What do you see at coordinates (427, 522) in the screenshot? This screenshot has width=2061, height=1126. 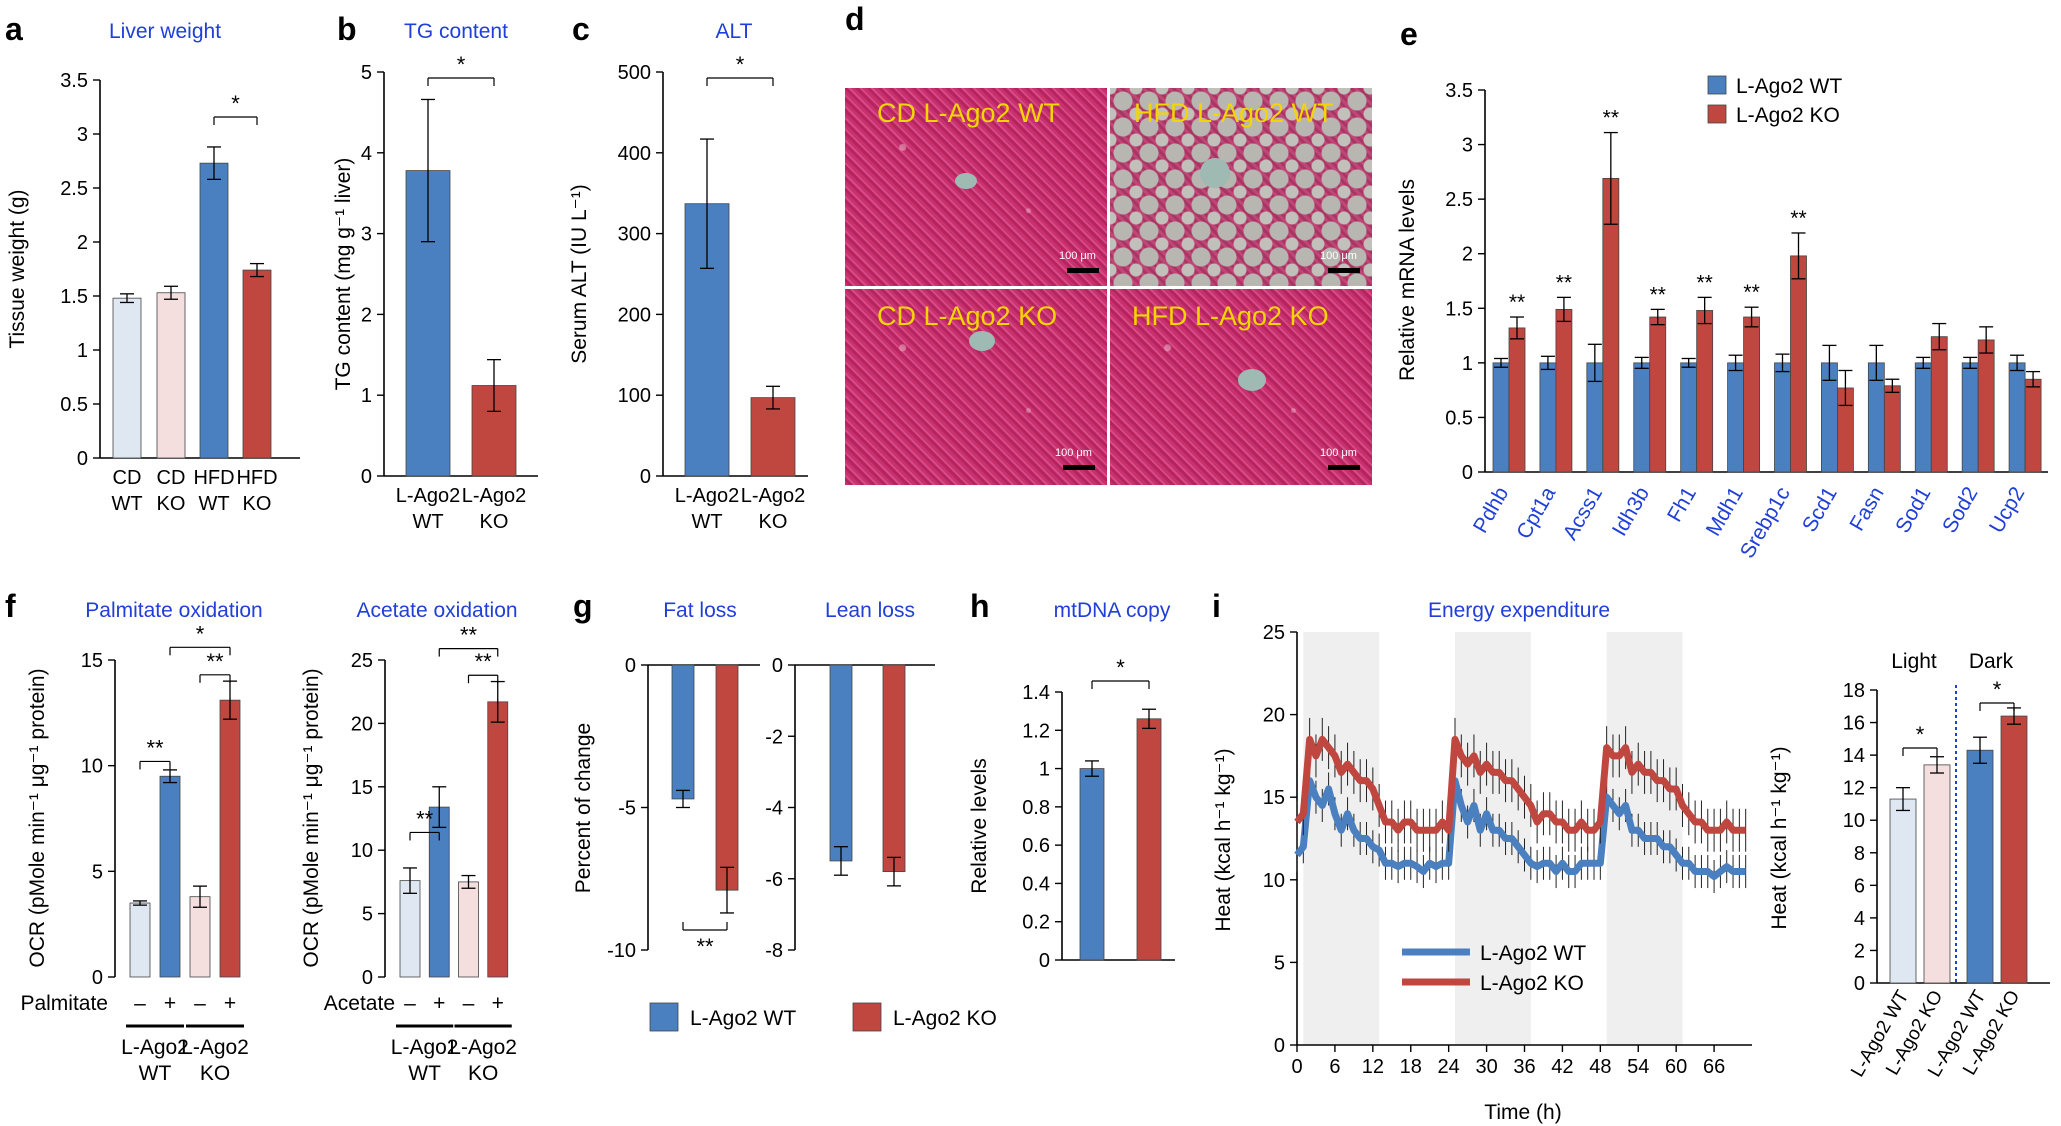 I see `x-tick-label: WT` at bounding box center [427, 522].